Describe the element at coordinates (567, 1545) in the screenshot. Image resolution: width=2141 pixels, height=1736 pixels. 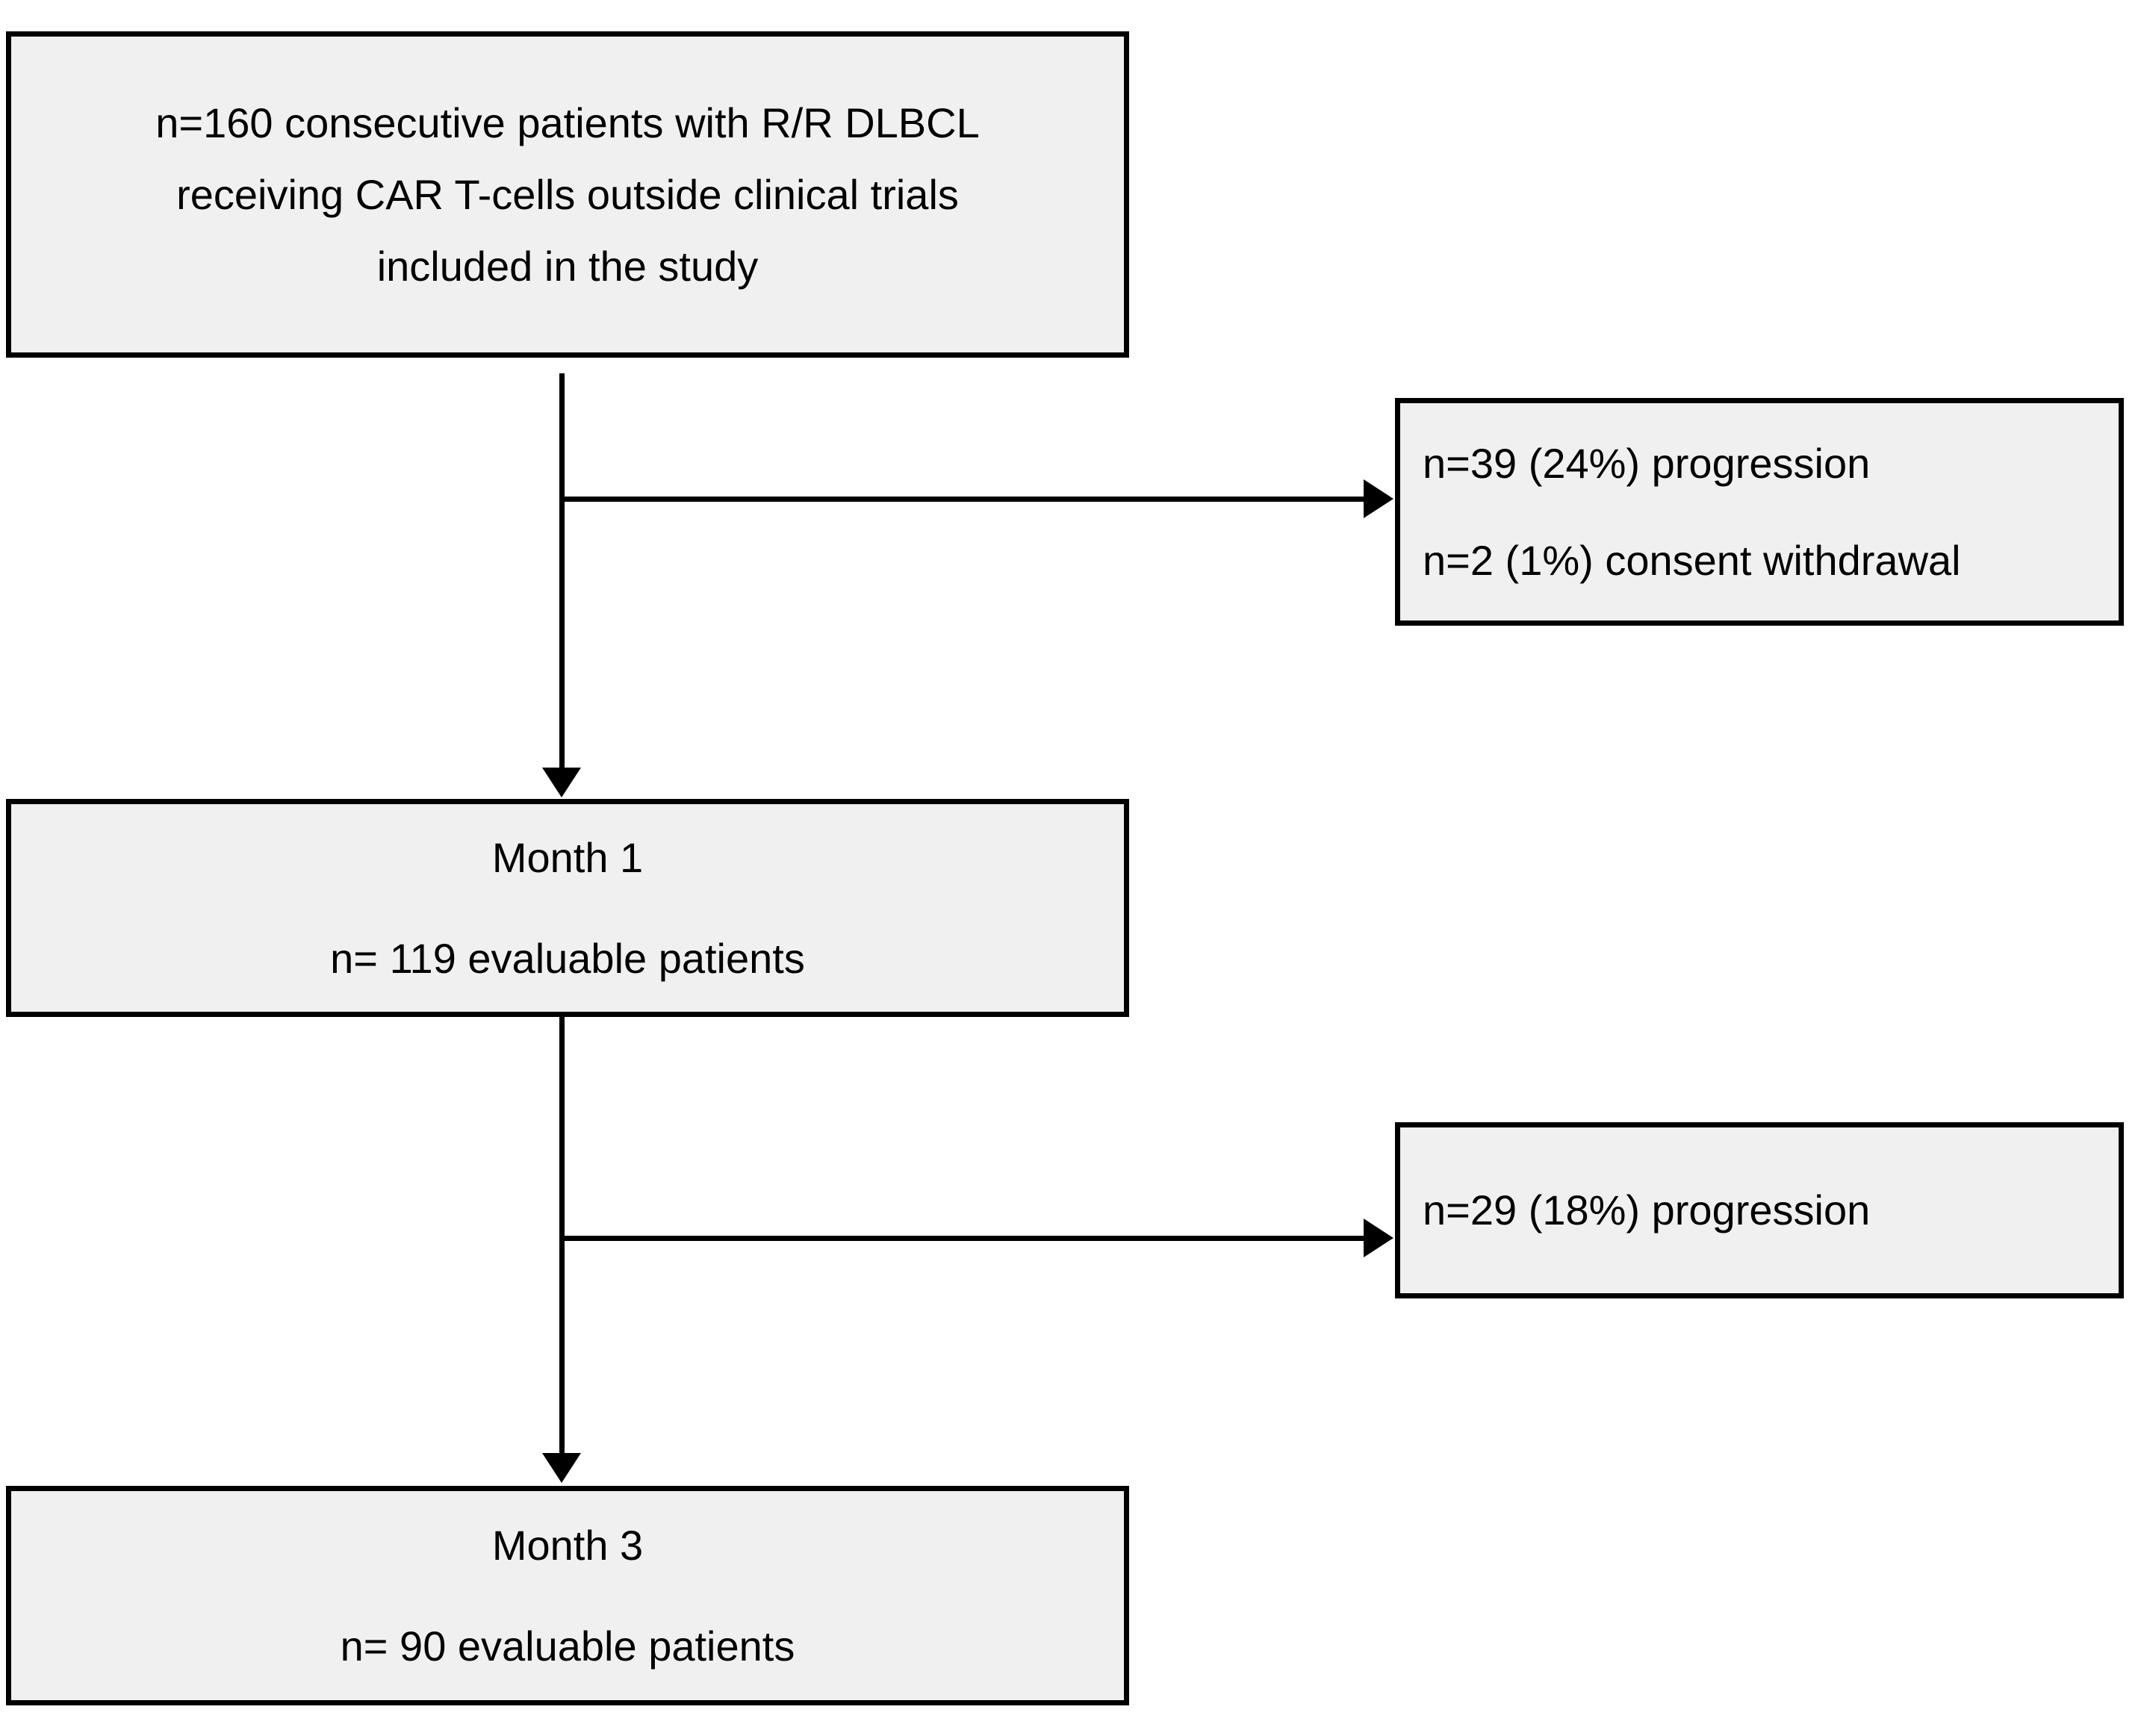
I see `month-3-title: Month 3` at that location.